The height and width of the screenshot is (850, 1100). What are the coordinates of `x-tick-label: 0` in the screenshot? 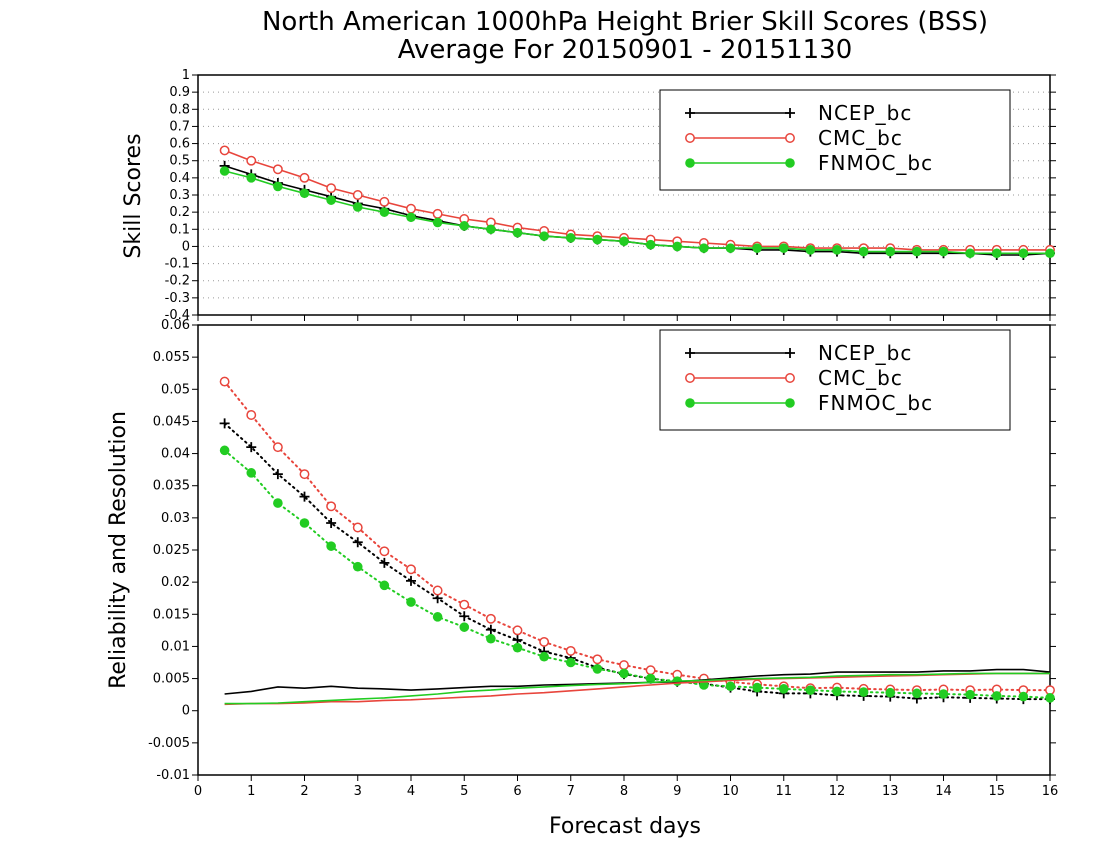 It's located at (198, 791).